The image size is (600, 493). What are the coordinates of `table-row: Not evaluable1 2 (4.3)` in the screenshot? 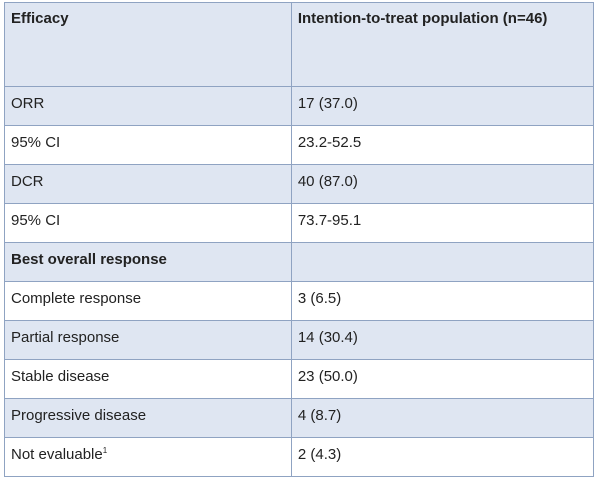 It's located at (299, 457).